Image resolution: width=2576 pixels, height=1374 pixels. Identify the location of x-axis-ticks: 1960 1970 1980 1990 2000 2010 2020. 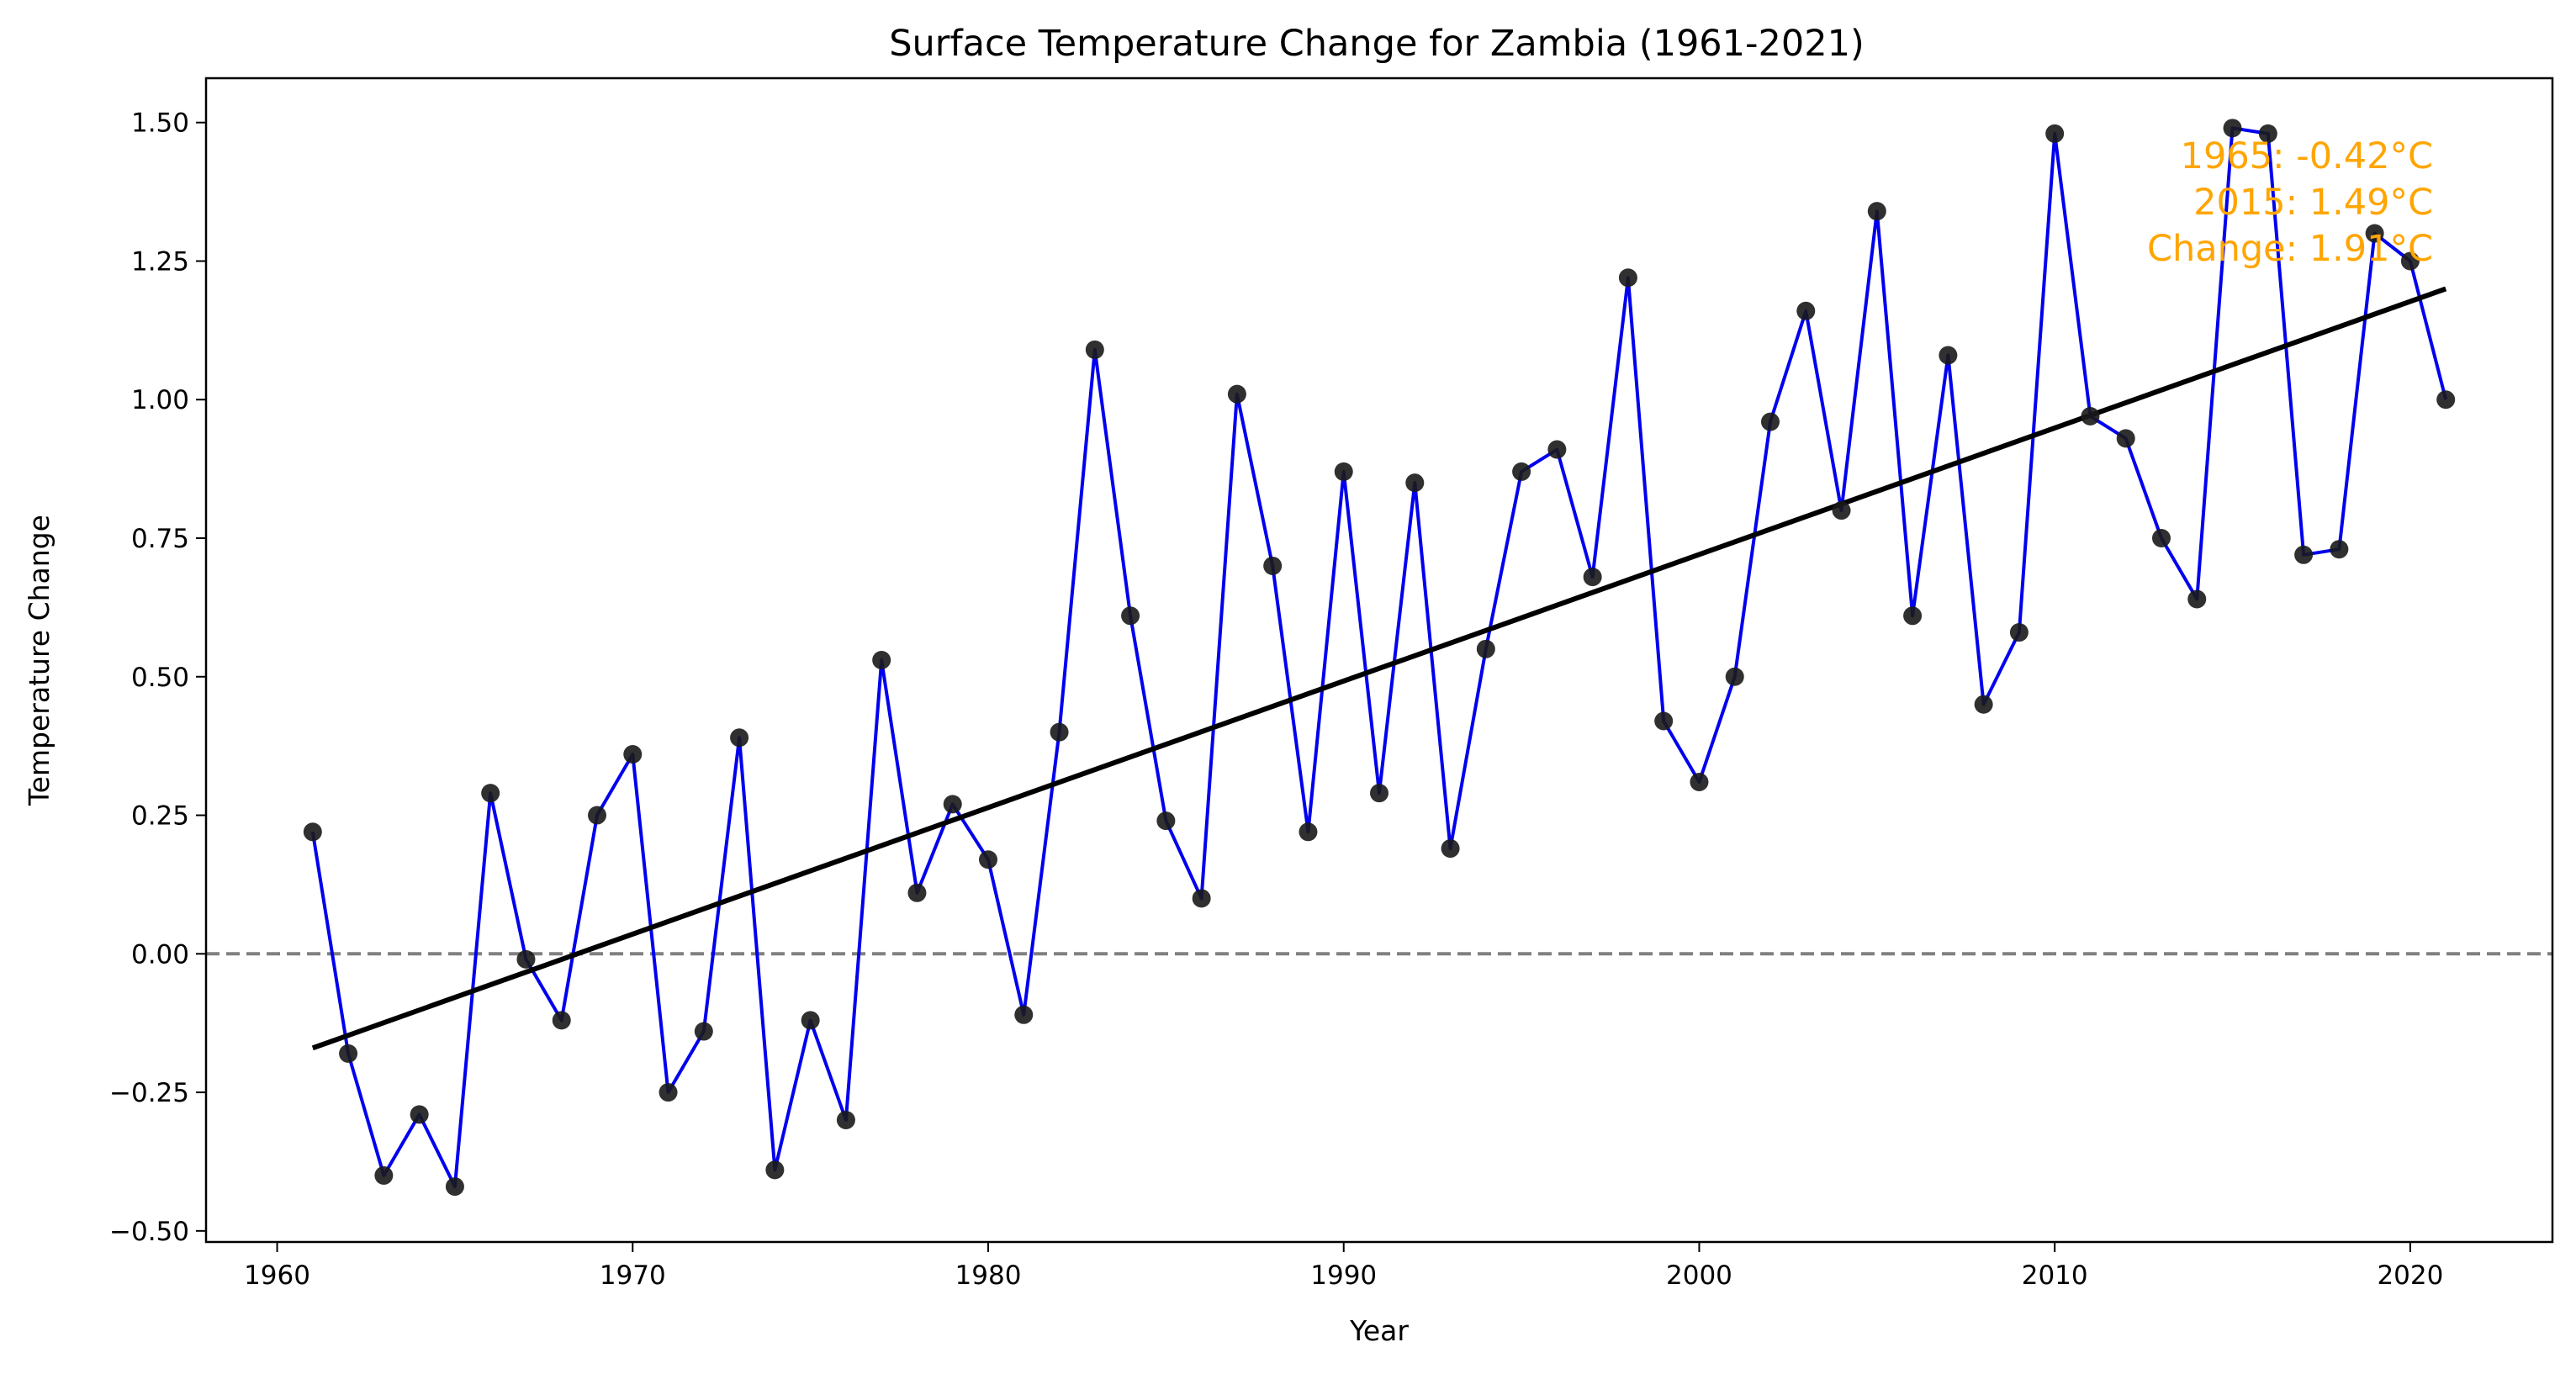
(1343, 1266).